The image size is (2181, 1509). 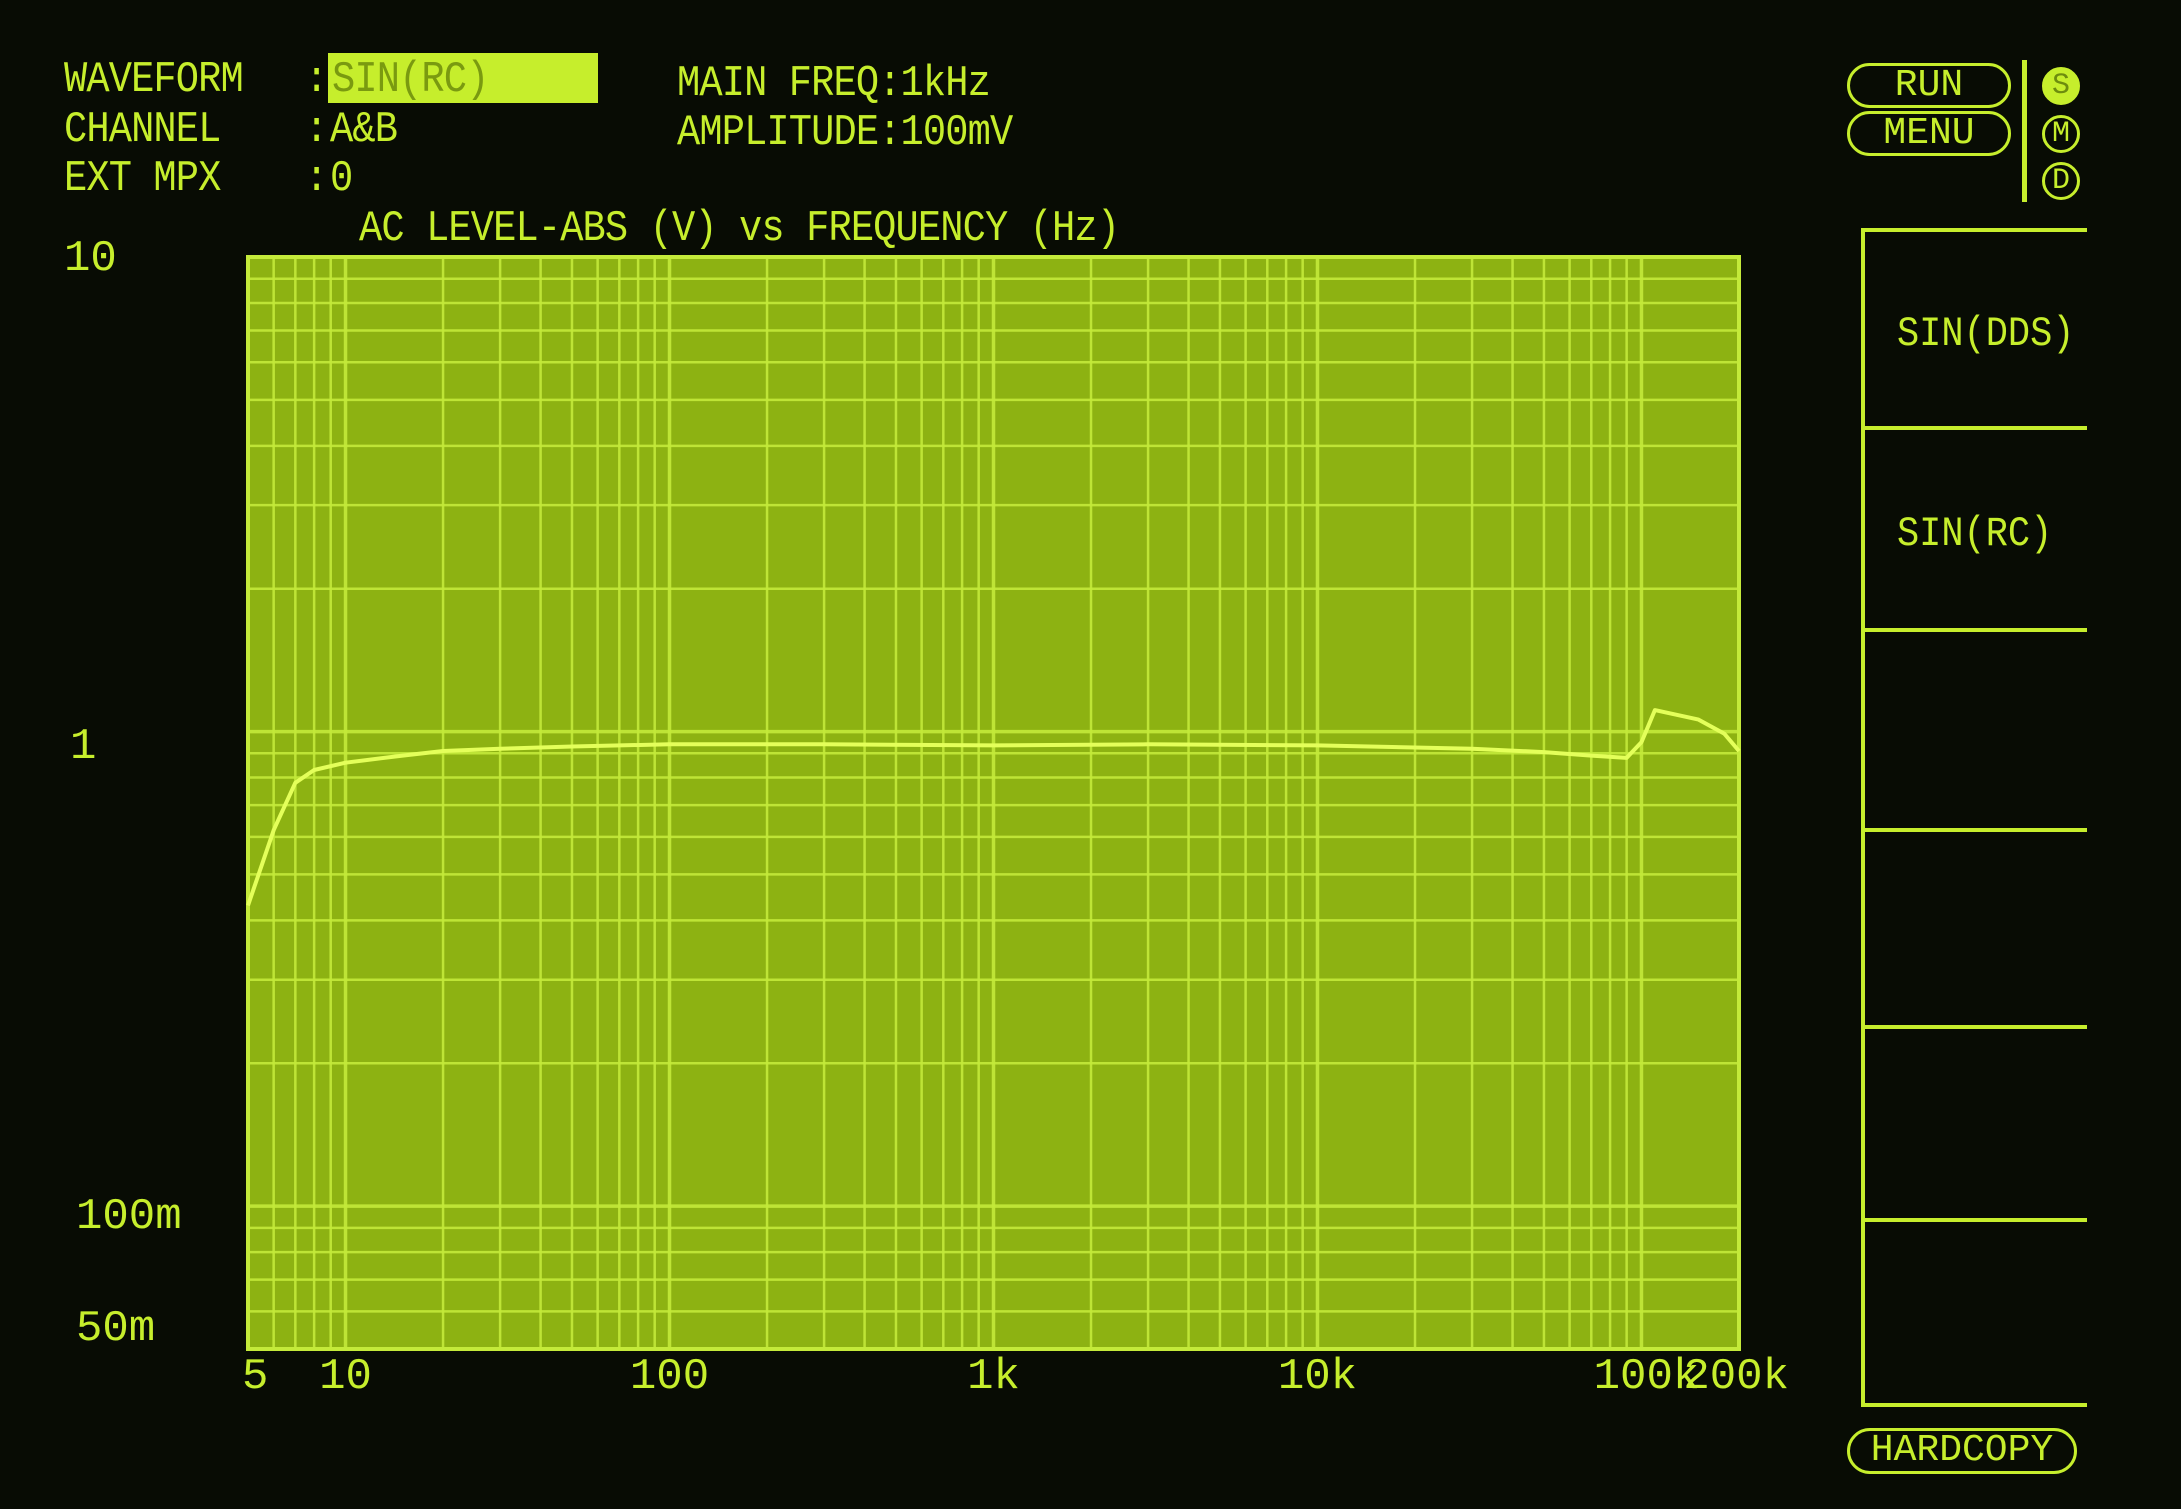 What do you see at coordinates (316, 130) in the screenshot?
I see `channel-colon: :` at bounding box center [316, 130].